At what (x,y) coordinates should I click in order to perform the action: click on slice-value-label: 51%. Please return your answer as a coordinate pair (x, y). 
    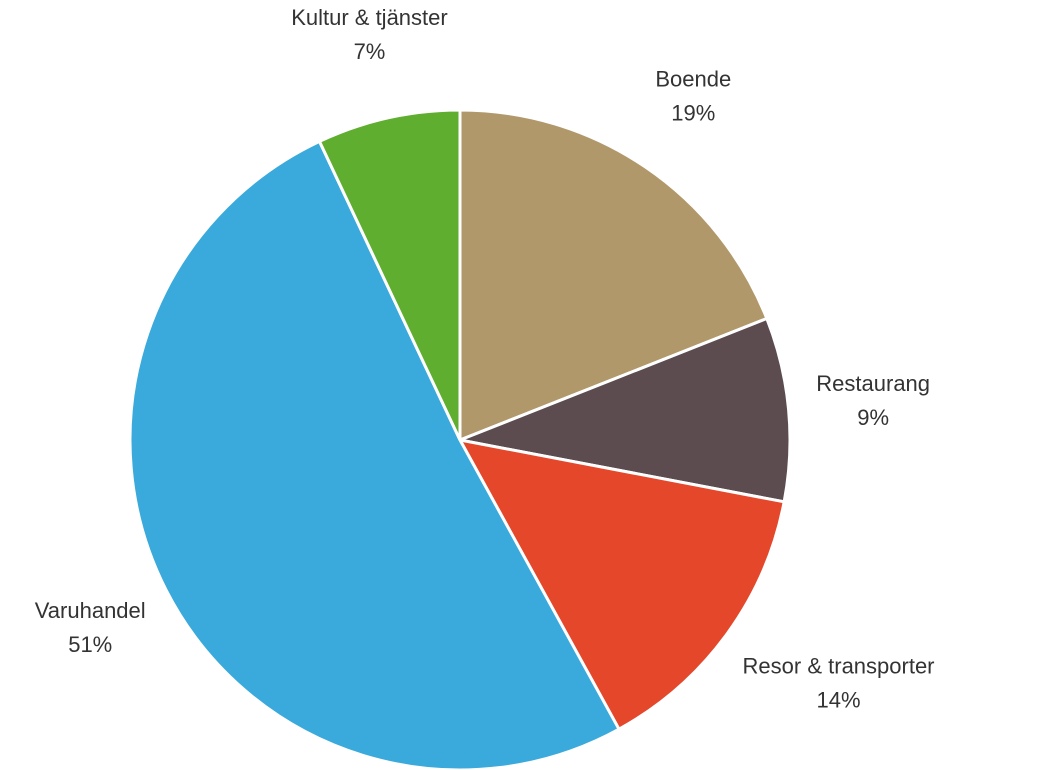
    Looking at the image, I should click on (90, 644).